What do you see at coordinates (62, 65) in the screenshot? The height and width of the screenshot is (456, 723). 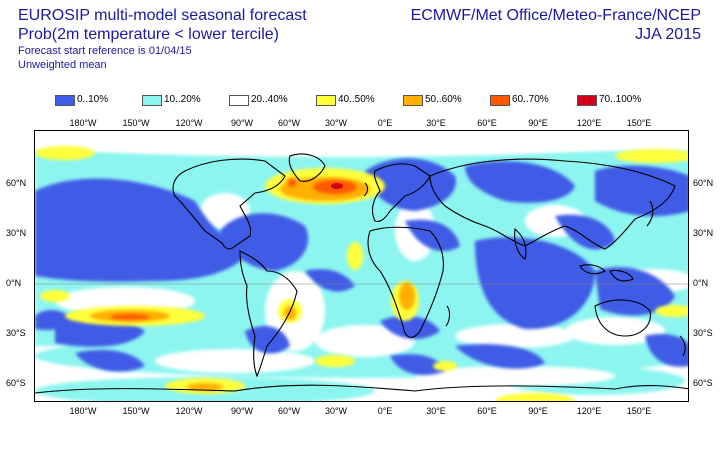 I see `mean-type: Unweighted mean` at bounding box center [62, 65].